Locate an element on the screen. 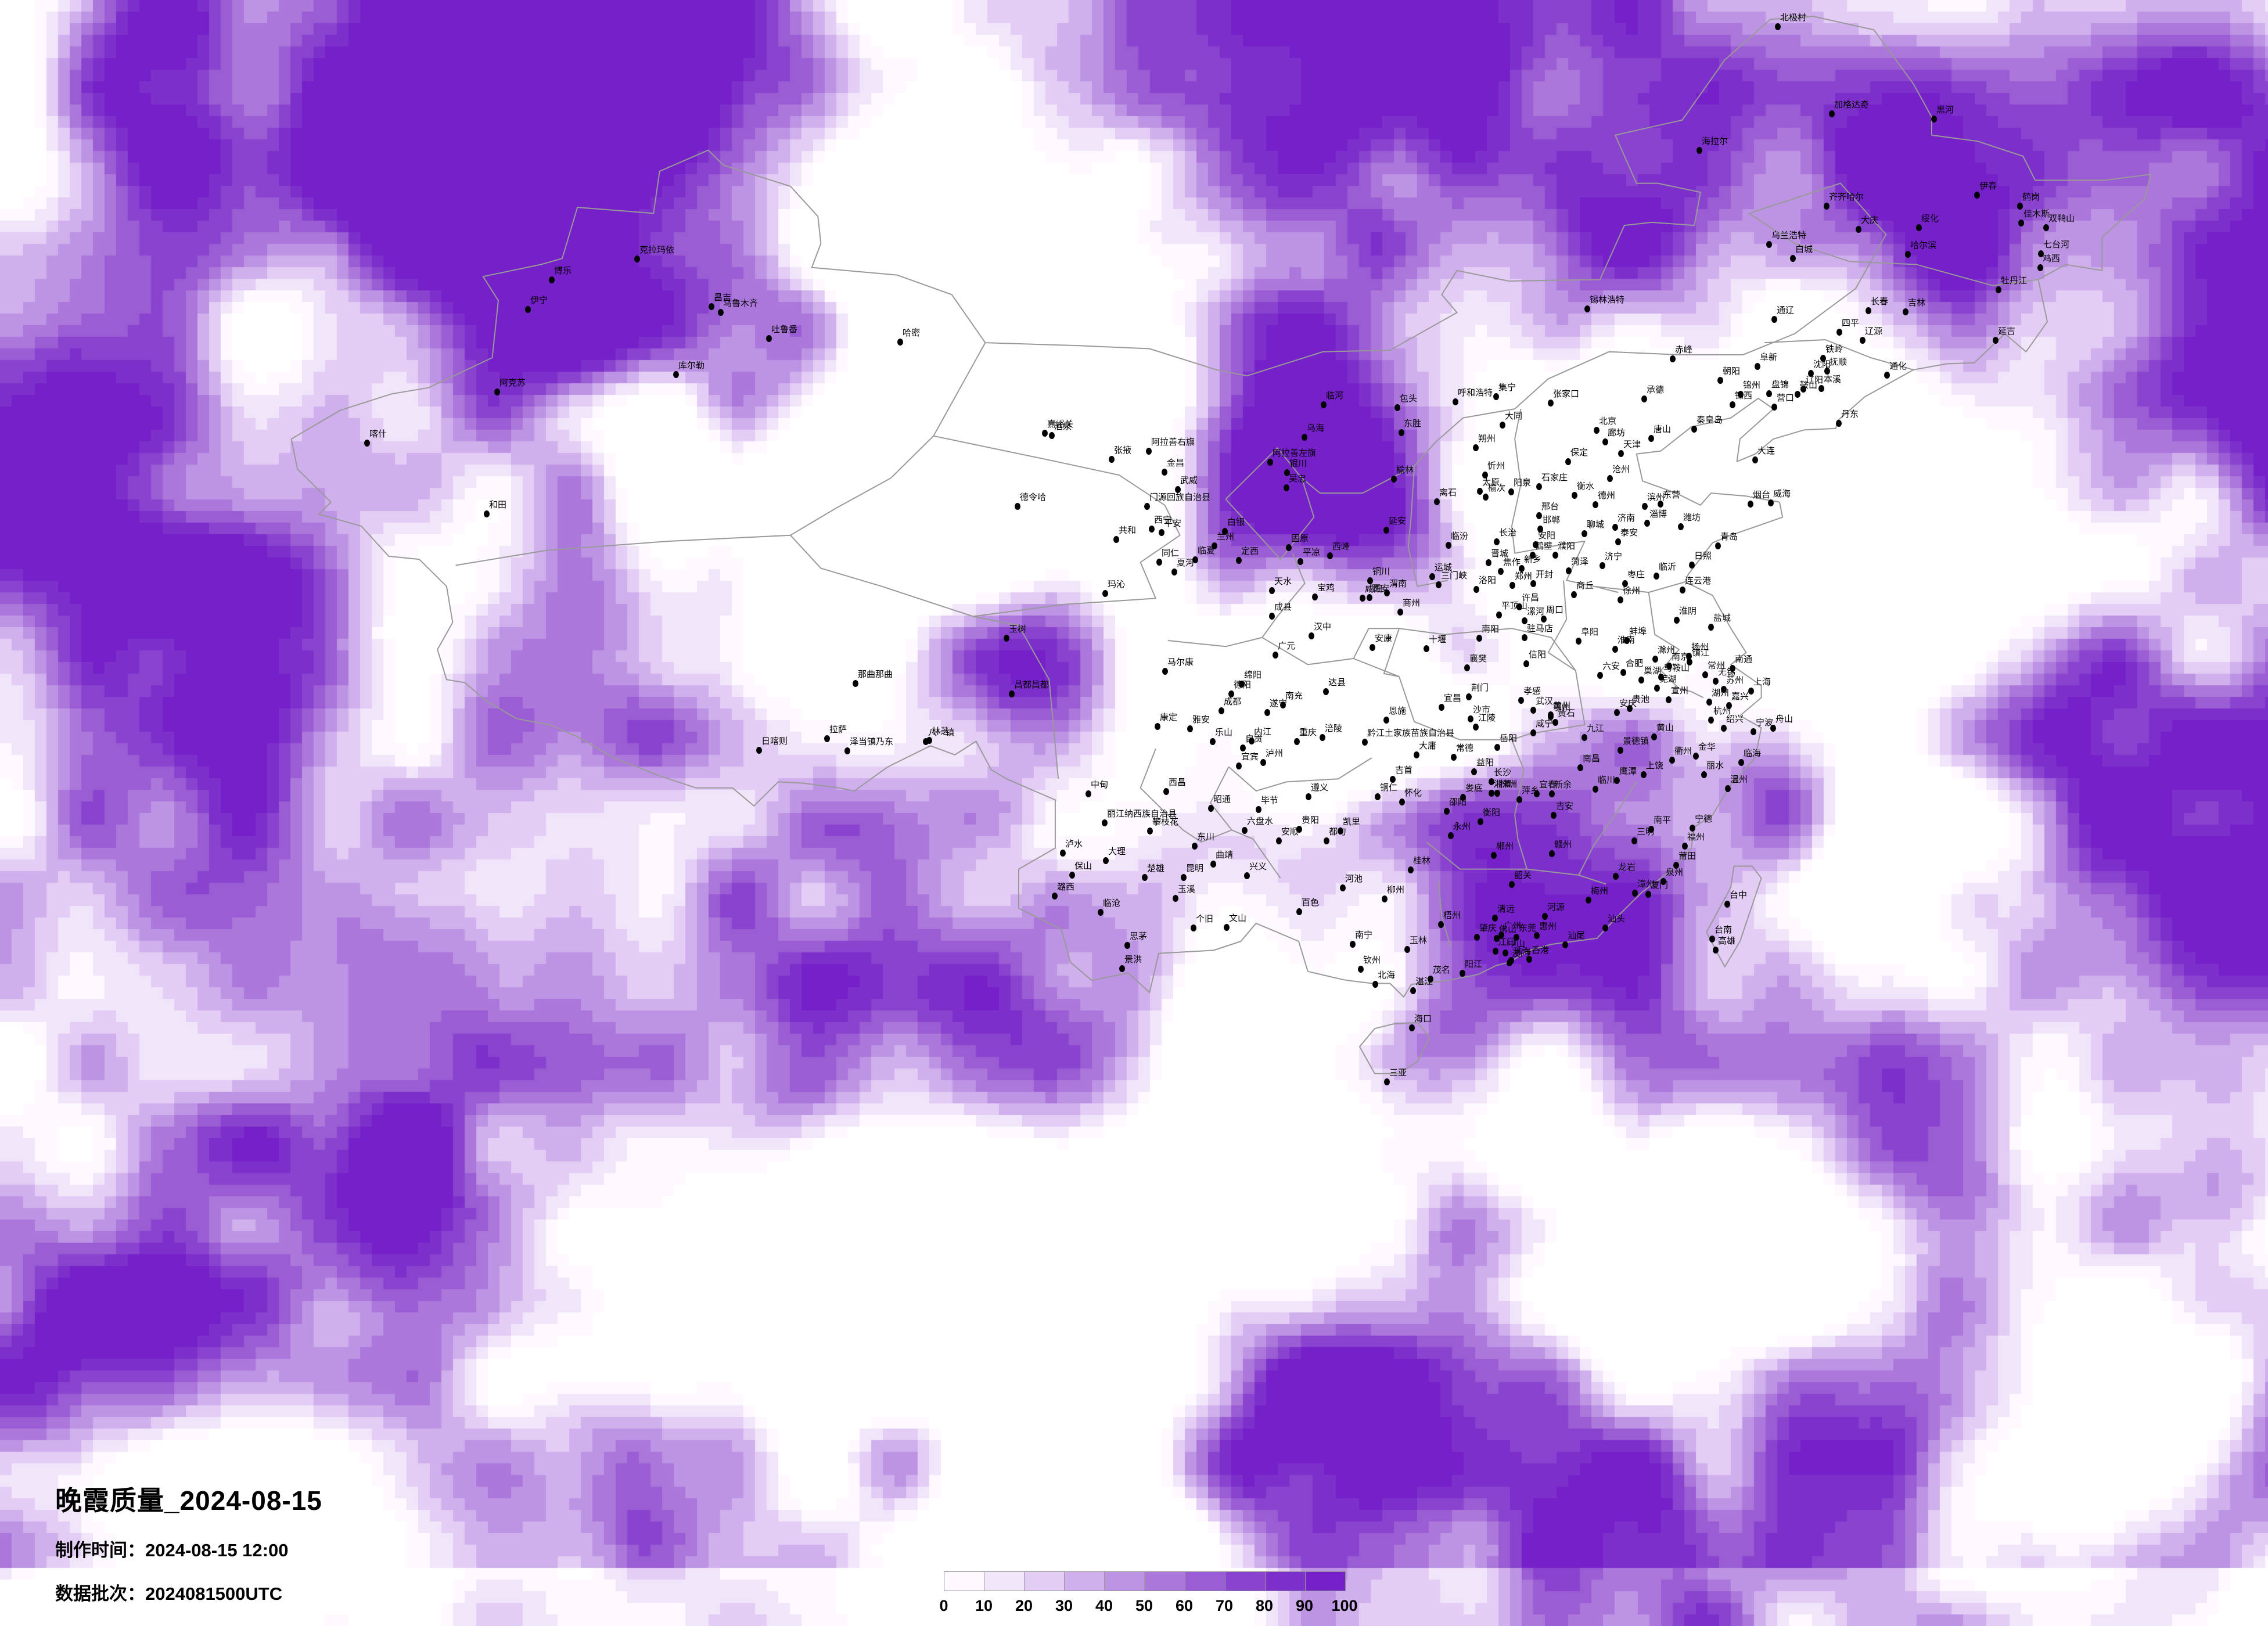 The width and height of the screenshot is (2268, 1626). city-label: 枣庄 is located at coordinates (1636, 575).